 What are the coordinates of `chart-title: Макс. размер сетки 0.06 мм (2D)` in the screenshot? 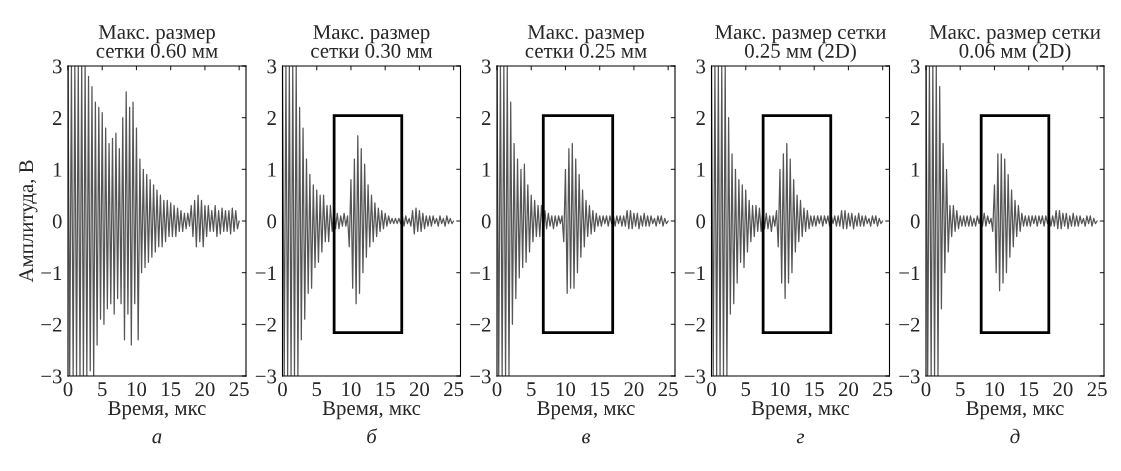 It's located at (1015, 44).